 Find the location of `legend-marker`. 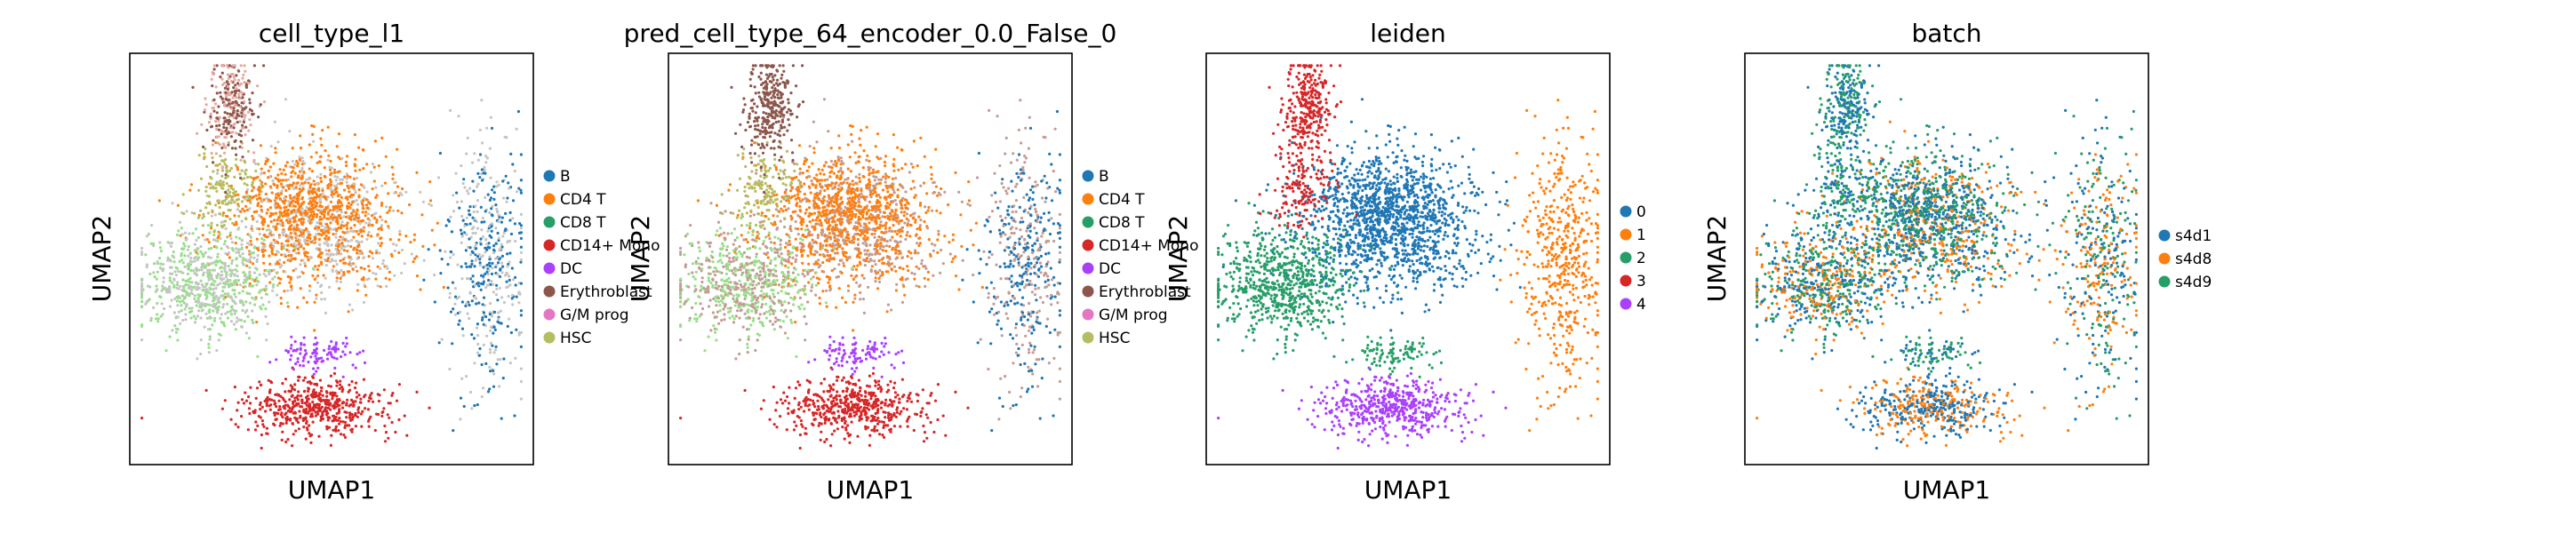

legend-marker is located at coordinates (549, 337).